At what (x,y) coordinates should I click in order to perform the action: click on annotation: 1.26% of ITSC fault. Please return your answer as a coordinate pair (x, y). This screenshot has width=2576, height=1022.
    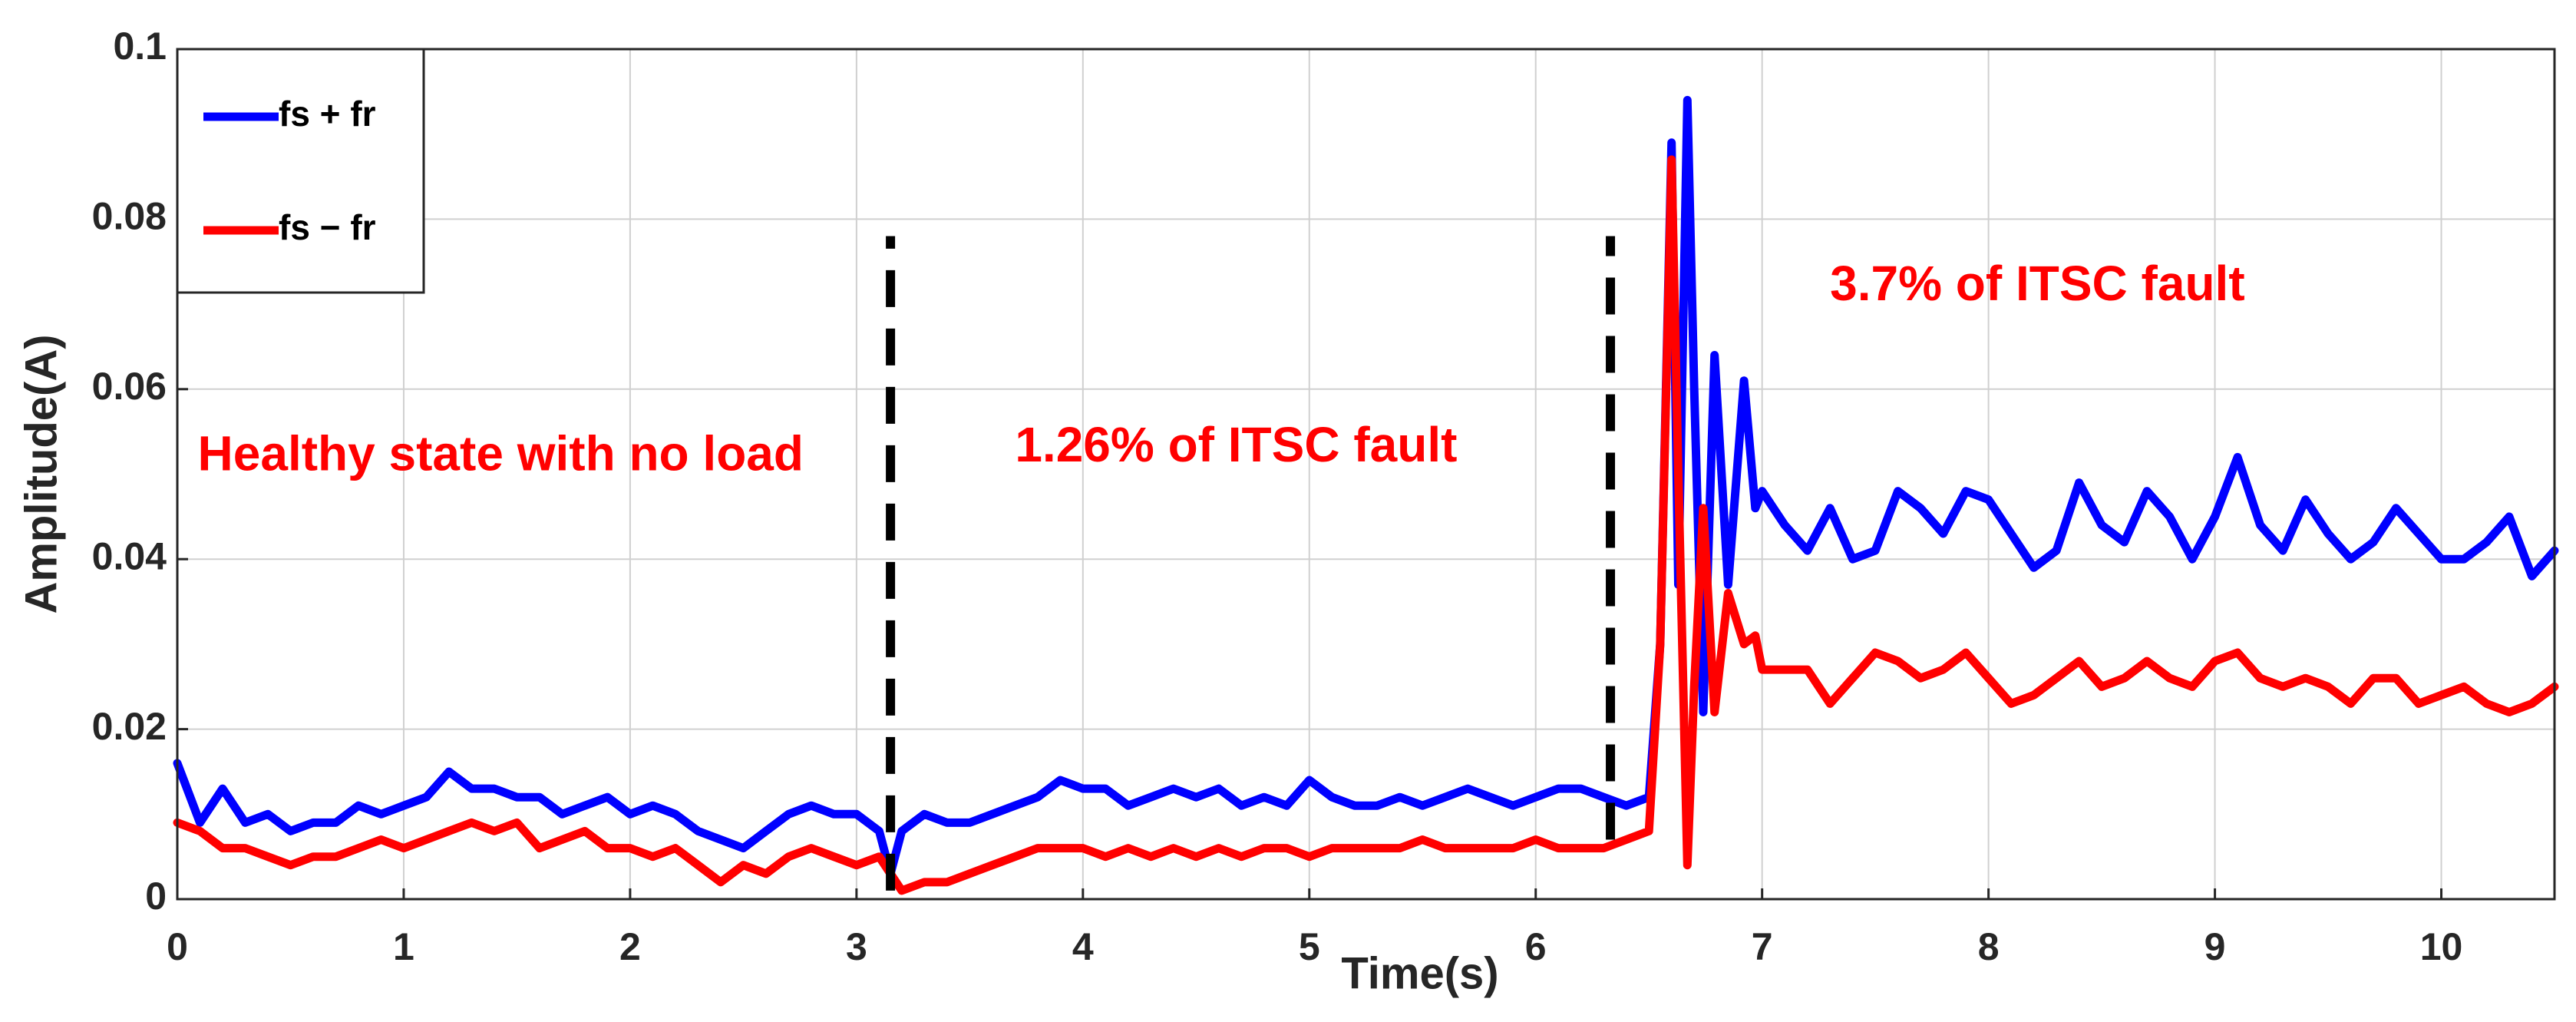
    Looking at the image, I should click on (1236, 444).